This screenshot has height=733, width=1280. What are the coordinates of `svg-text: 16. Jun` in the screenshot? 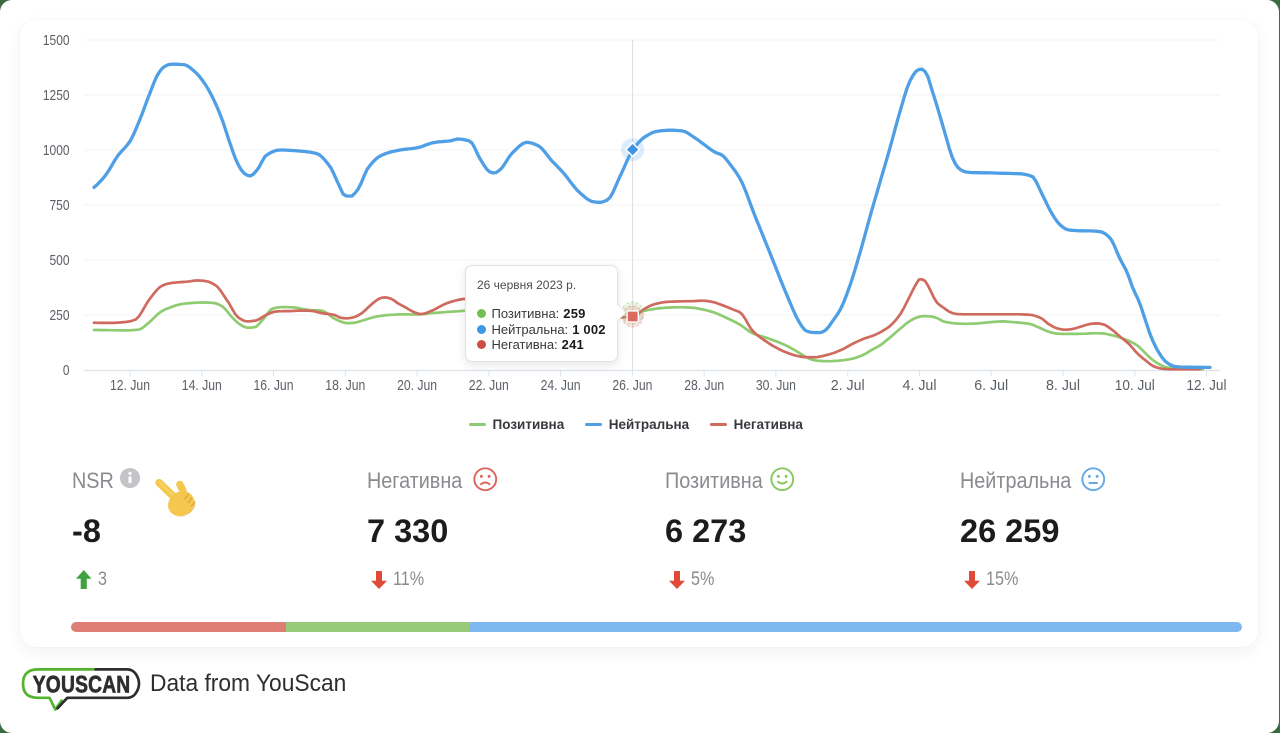 It's located at (274, 385).